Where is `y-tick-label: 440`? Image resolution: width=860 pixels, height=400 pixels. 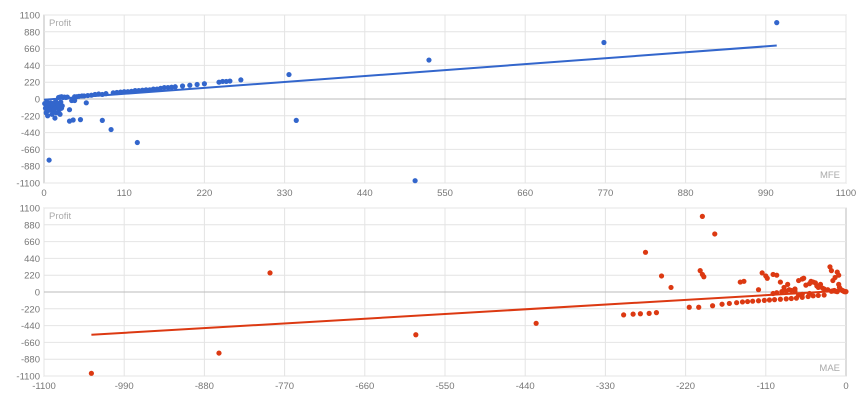
y-tick-label: 440 is located at coordinates (32, 66).